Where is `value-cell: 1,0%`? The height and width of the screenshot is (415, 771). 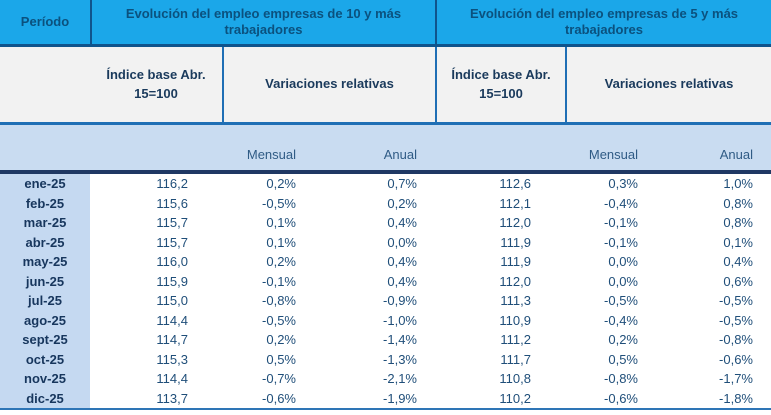 value-cell: 1,0% is located at coordinates (721, 184).